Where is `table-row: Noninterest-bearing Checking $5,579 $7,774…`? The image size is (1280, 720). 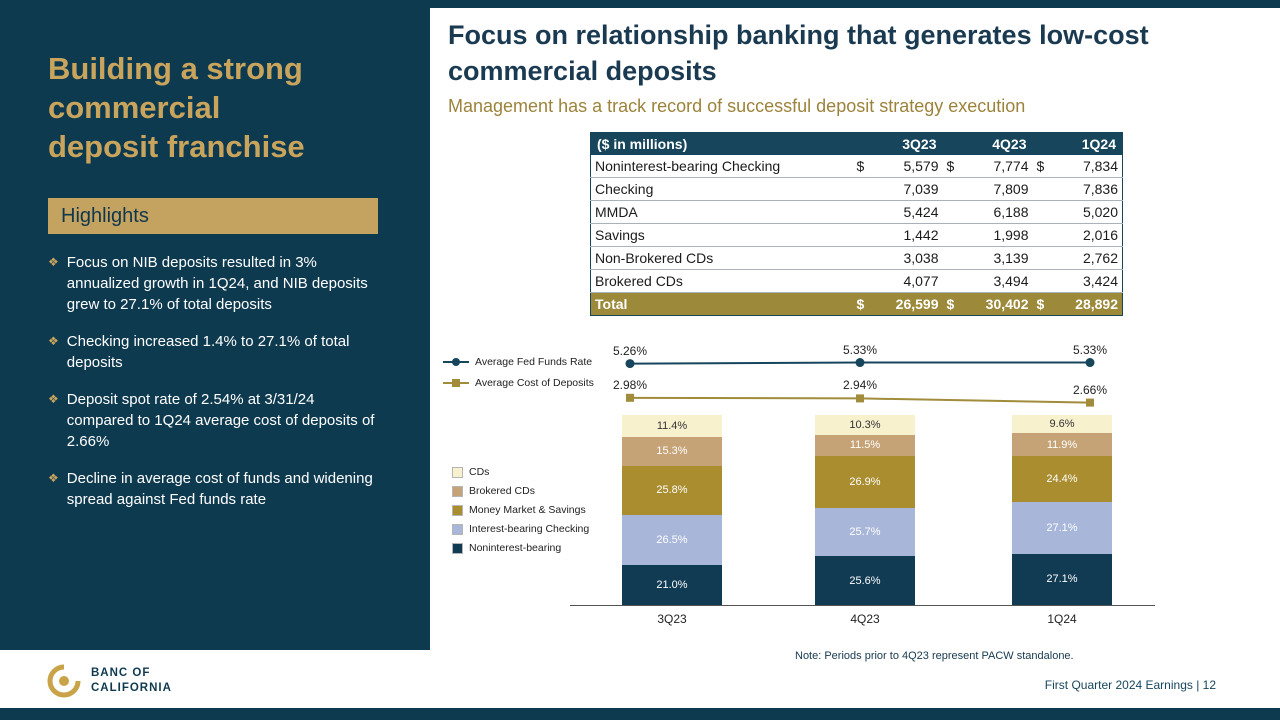 table-row: Noninterest-bearing Checking $5,579 $7,774… is located at coordinates (856, 166).